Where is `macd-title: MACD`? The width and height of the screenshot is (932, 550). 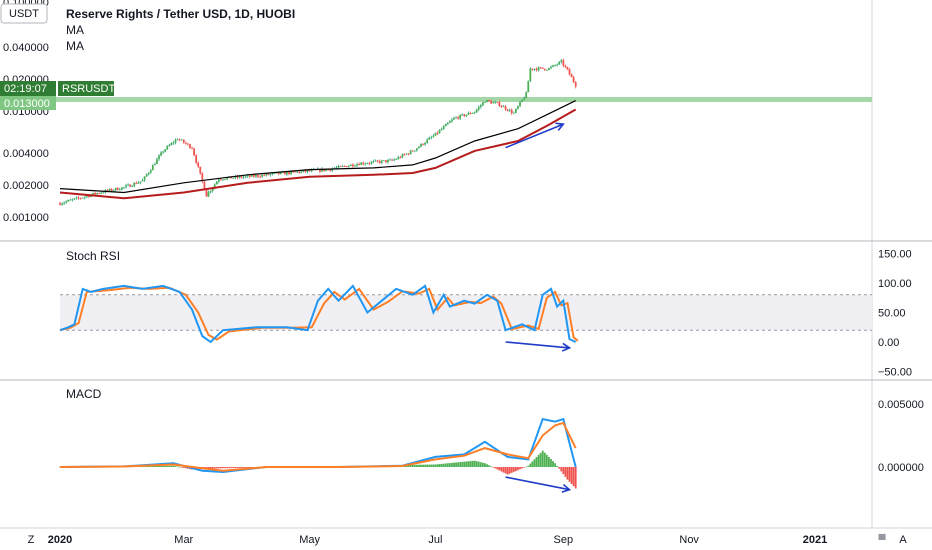
macd-title: MACD is located at coordinates (84, 394).